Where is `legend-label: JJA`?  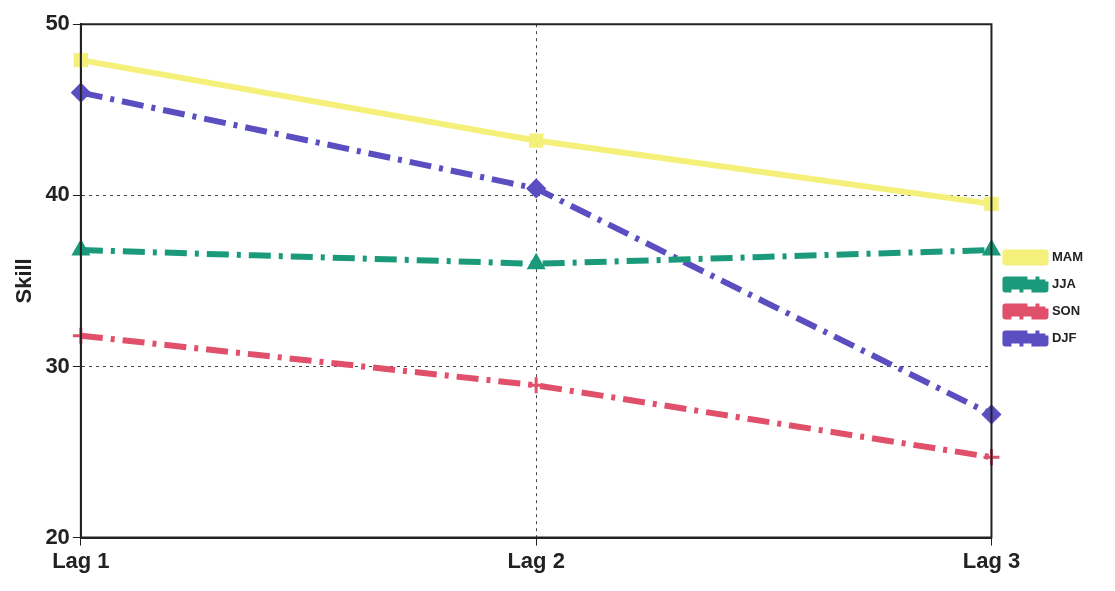 legend-label: JJA is located at coordinates (1064, 284).